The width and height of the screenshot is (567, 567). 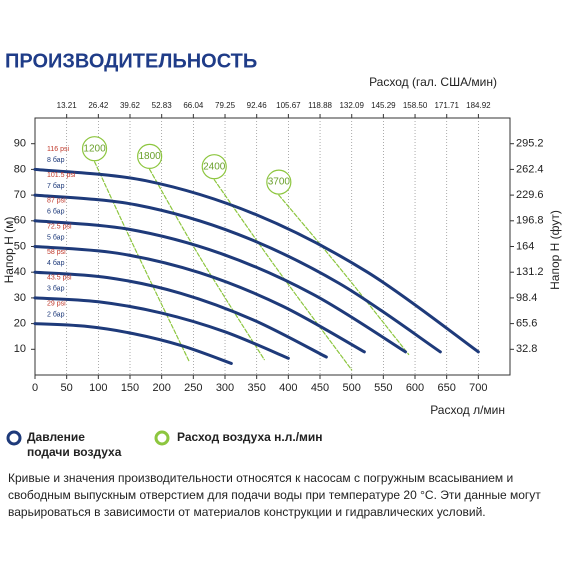 I want to click on x-tick-label: 600, so click(x=415, y=388).